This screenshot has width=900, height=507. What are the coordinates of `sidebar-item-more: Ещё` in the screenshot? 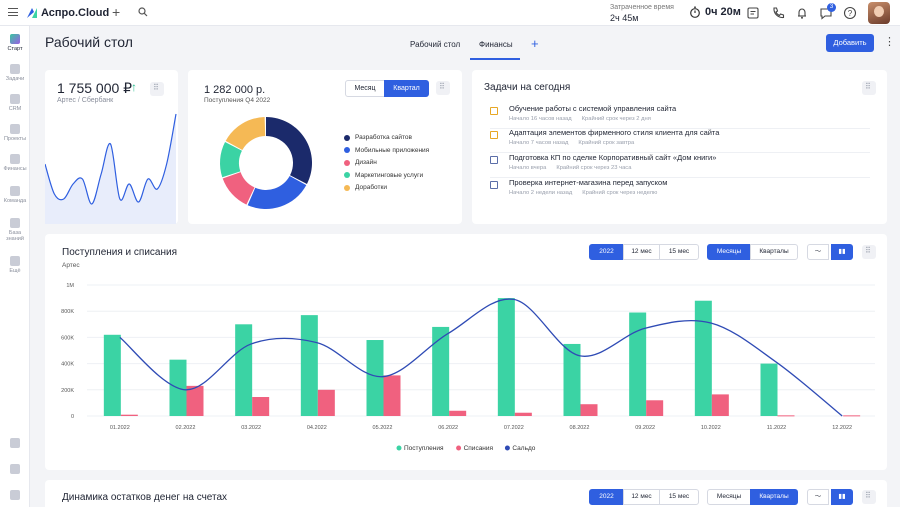 It's located at (15, 265).